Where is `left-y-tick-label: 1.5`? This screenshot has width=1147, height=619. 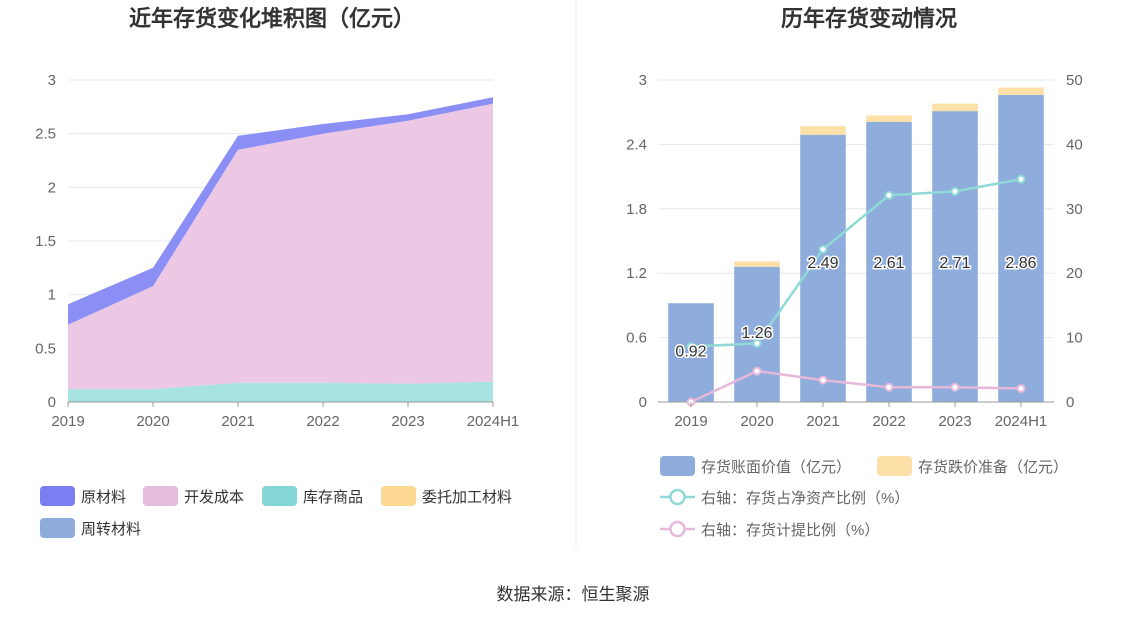
left-y-tick-label: 1.5 is located at coordinates (45, 241).